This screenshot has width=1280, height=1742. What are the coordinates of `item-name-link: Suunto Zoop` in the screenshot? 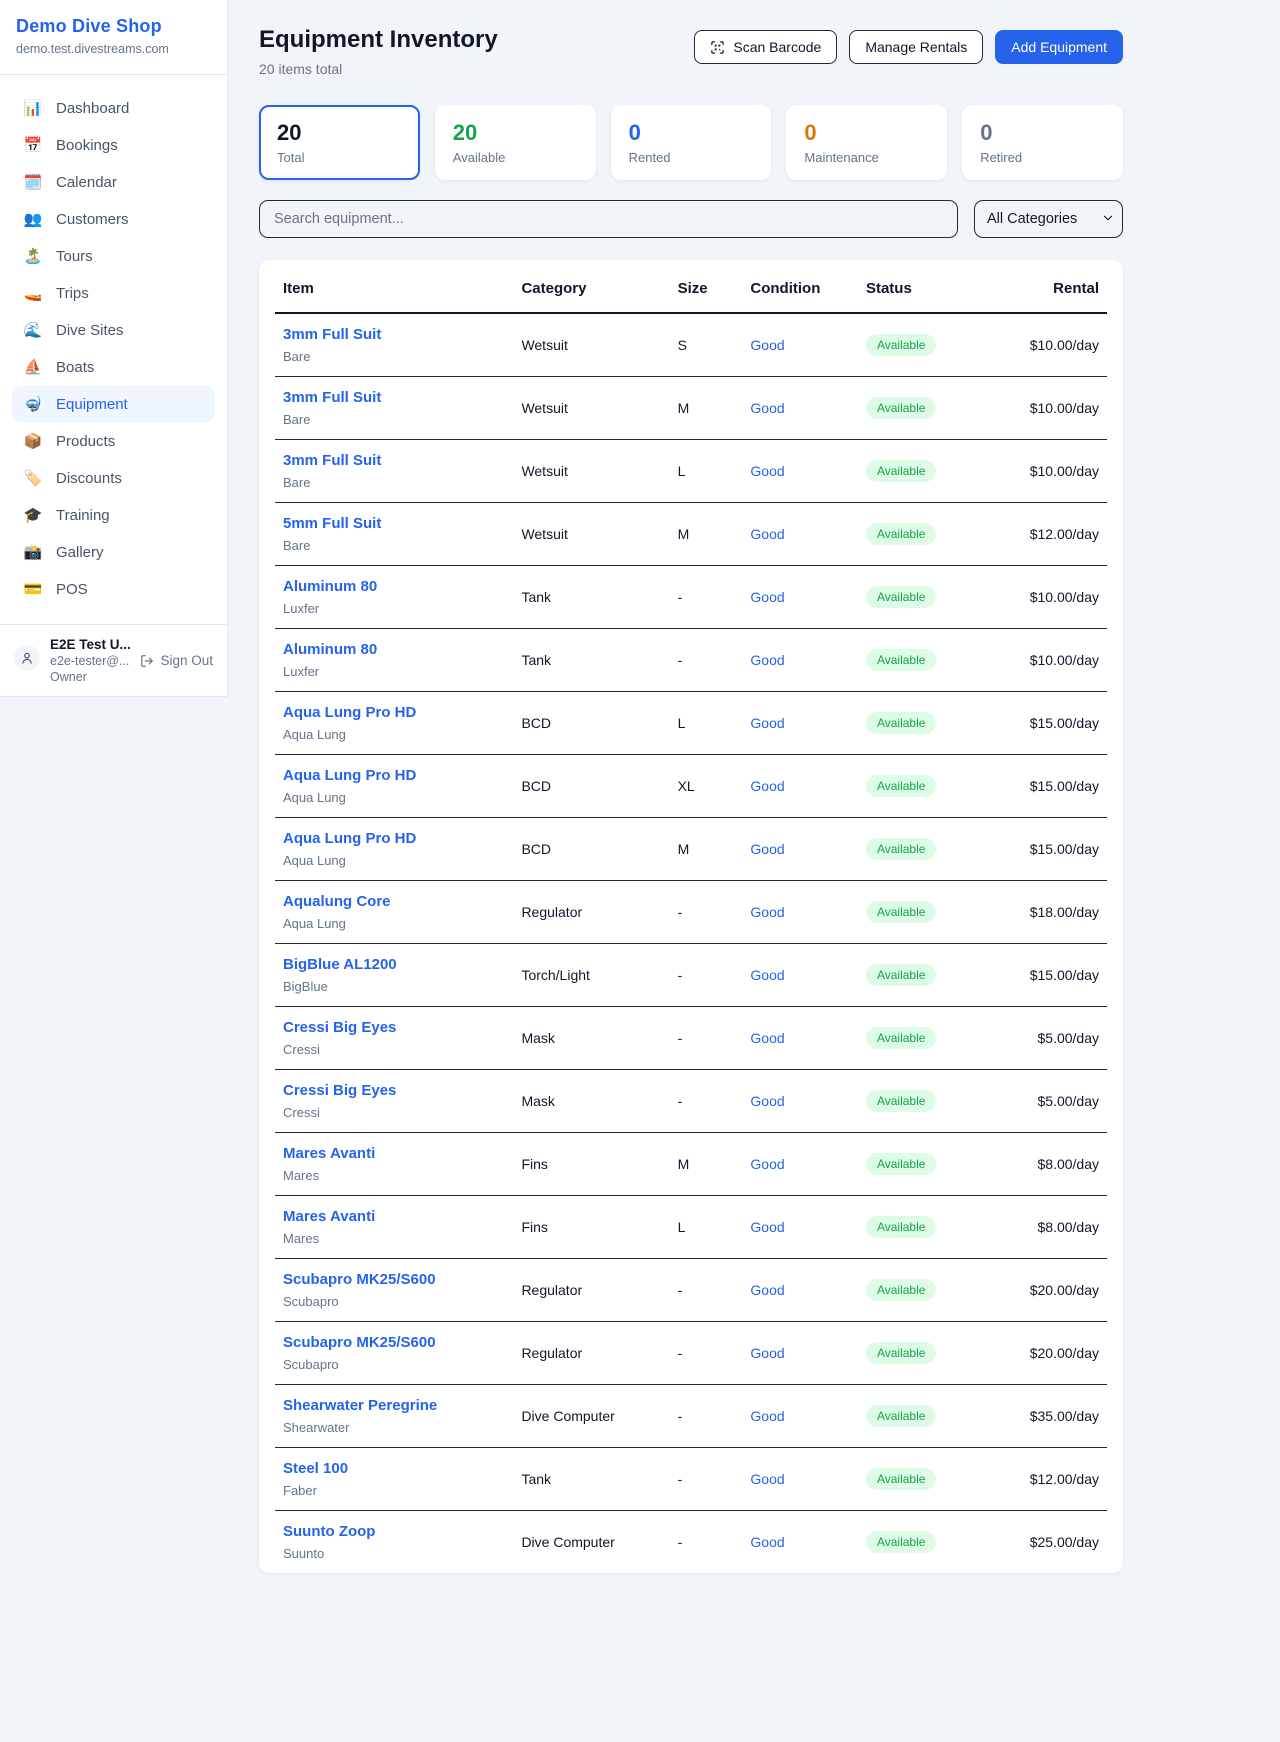 It's located at (329, 1532).